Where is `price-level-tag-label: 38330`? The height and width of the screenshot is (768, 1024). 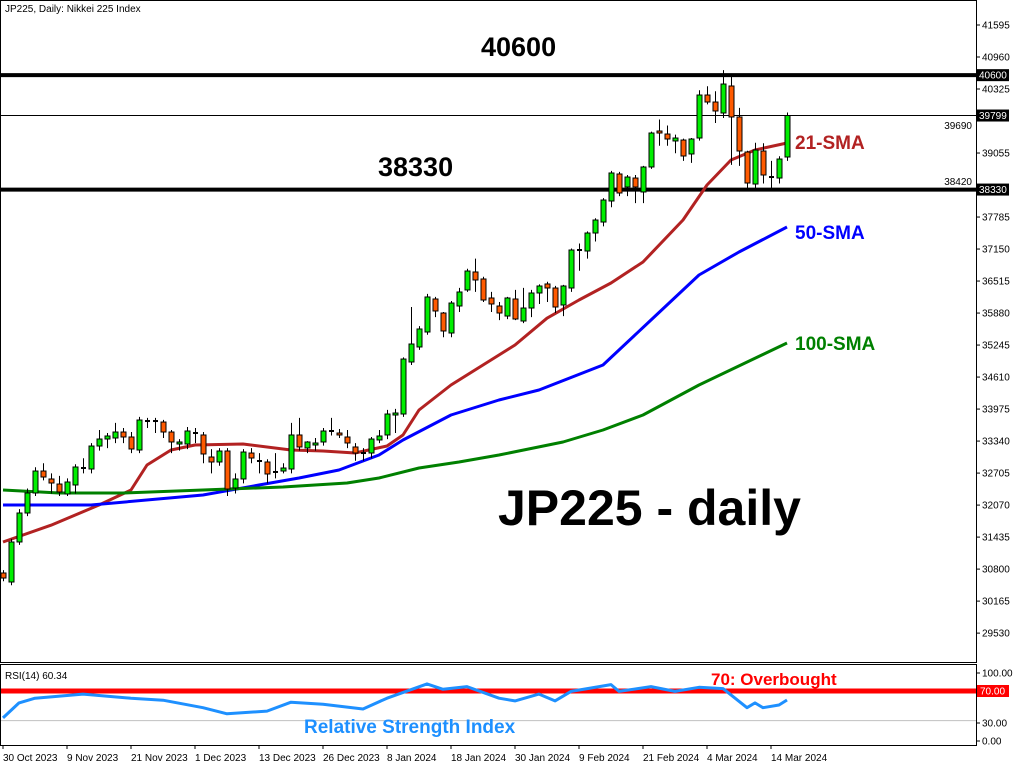 price-level-tag-label: 38330 is located at coordinates (993, 190).